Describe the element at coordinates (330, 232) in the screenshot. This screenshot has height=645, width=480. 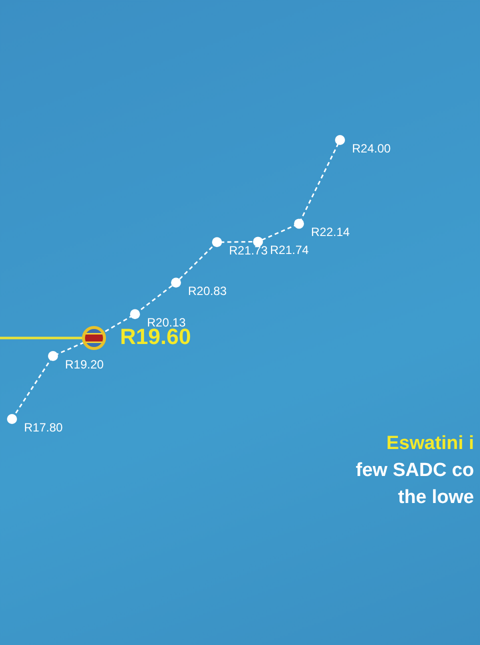
I see `data-label: R22.14` at that location.